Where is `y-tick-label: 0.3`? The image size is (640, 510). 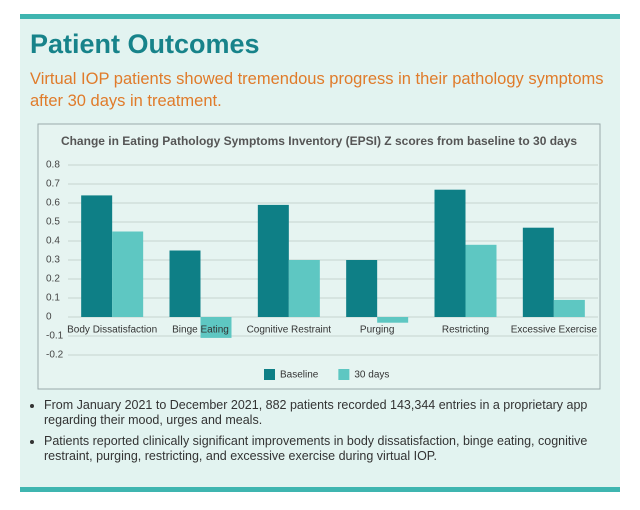 y-tick-label: 0.3 is located at coordinates (53, 260).